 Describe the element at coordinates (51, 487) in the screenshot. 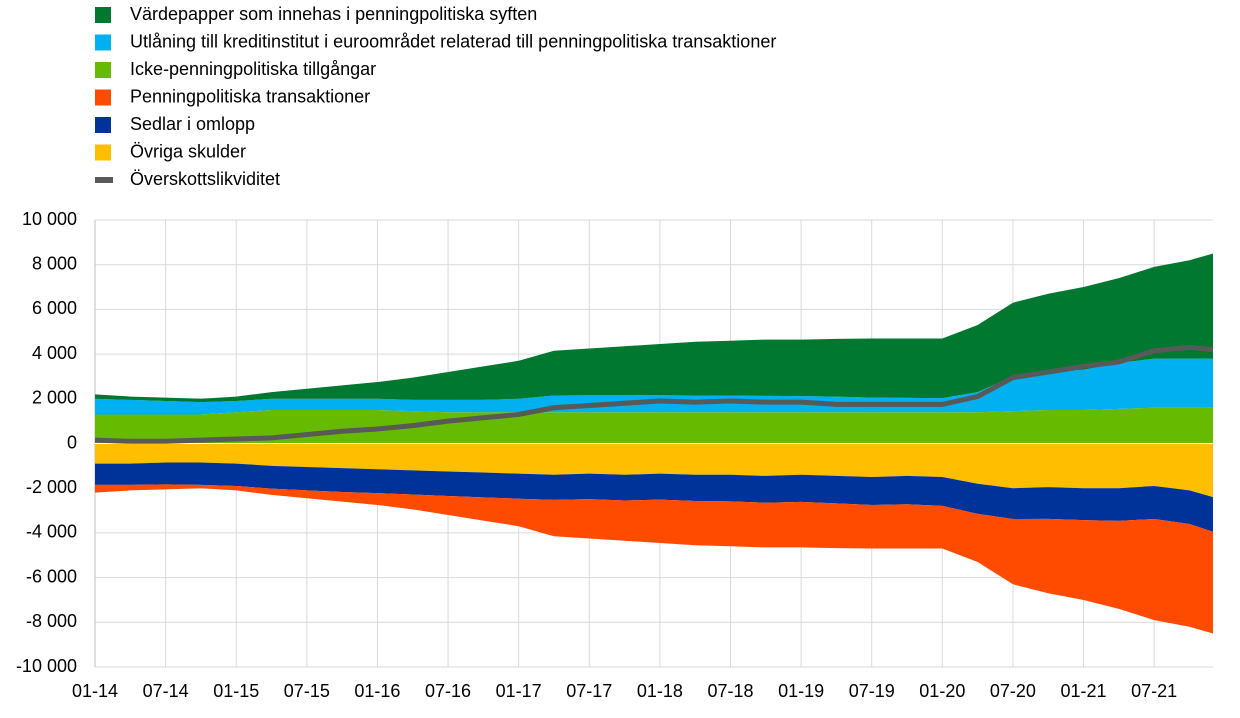

I see `y-tick-label: -2 000` at that location.